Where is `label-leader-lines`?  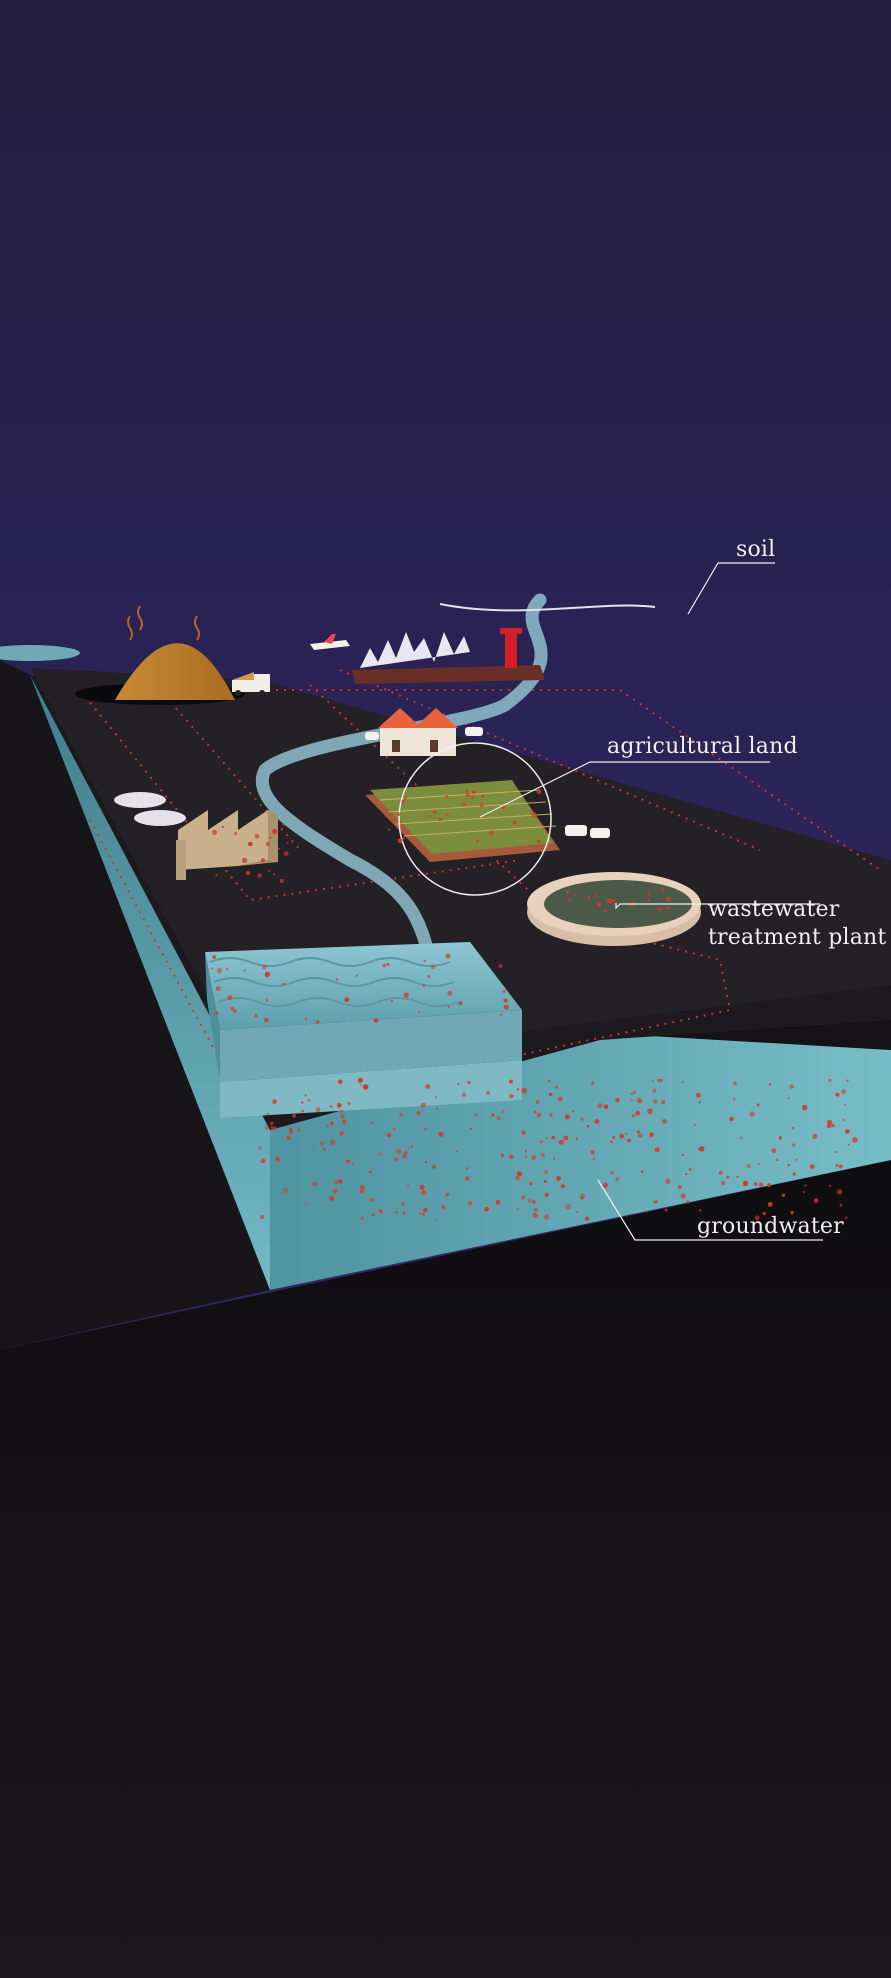 label-leader-lines is located at coordinates (651, 901).